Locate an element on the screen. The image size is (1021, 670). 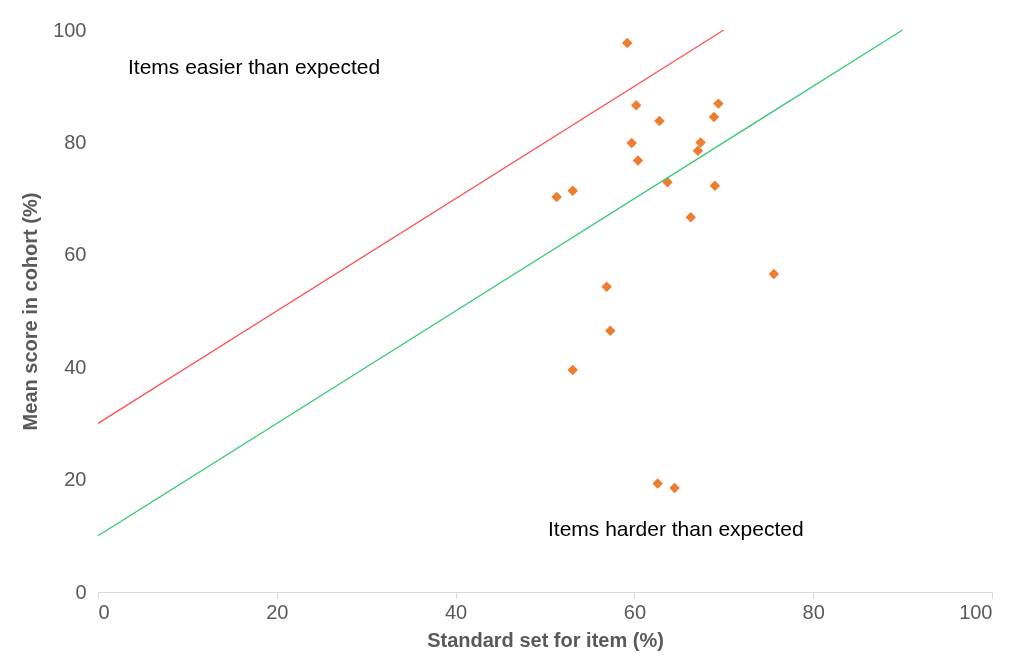
x-tick-label: 40 is located at coordinates (456, 611).